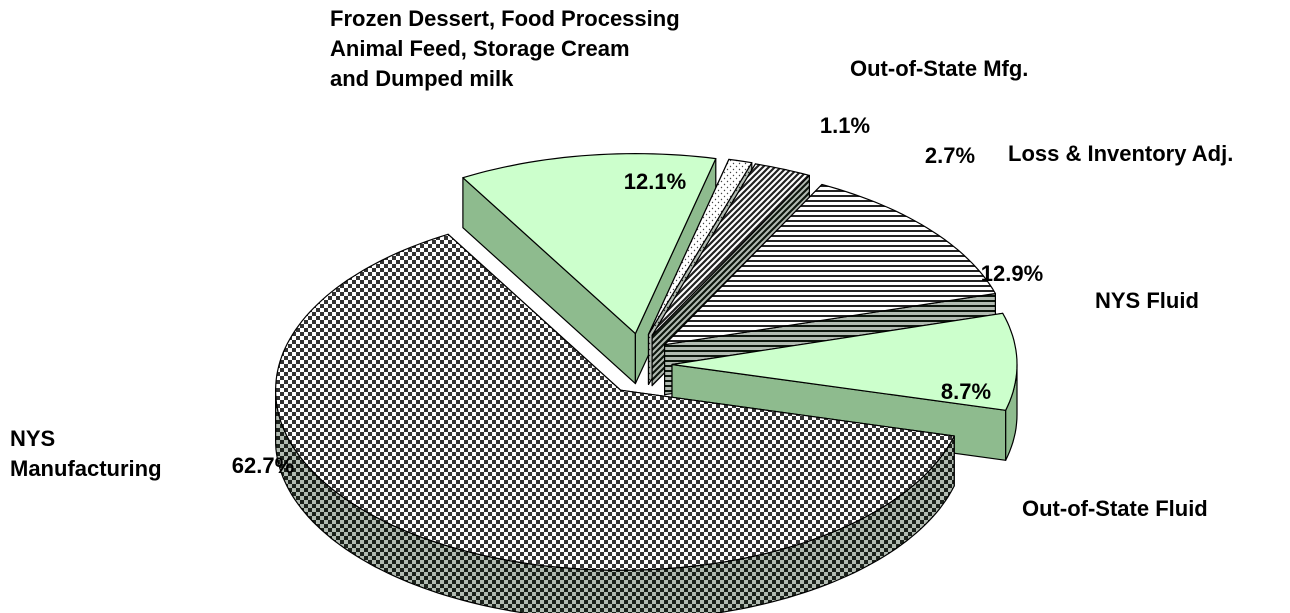 This screenshot has width=1290, height=613. Describe the element at coordinates (950, 155) in the screenshot. I see `value-label: 2.7%` at that location.